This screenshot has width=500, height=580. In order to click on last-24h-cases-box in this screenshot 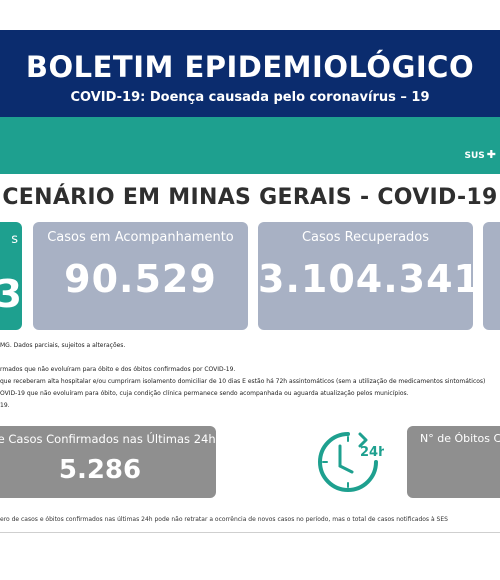, I will do `click(108, 462)`.